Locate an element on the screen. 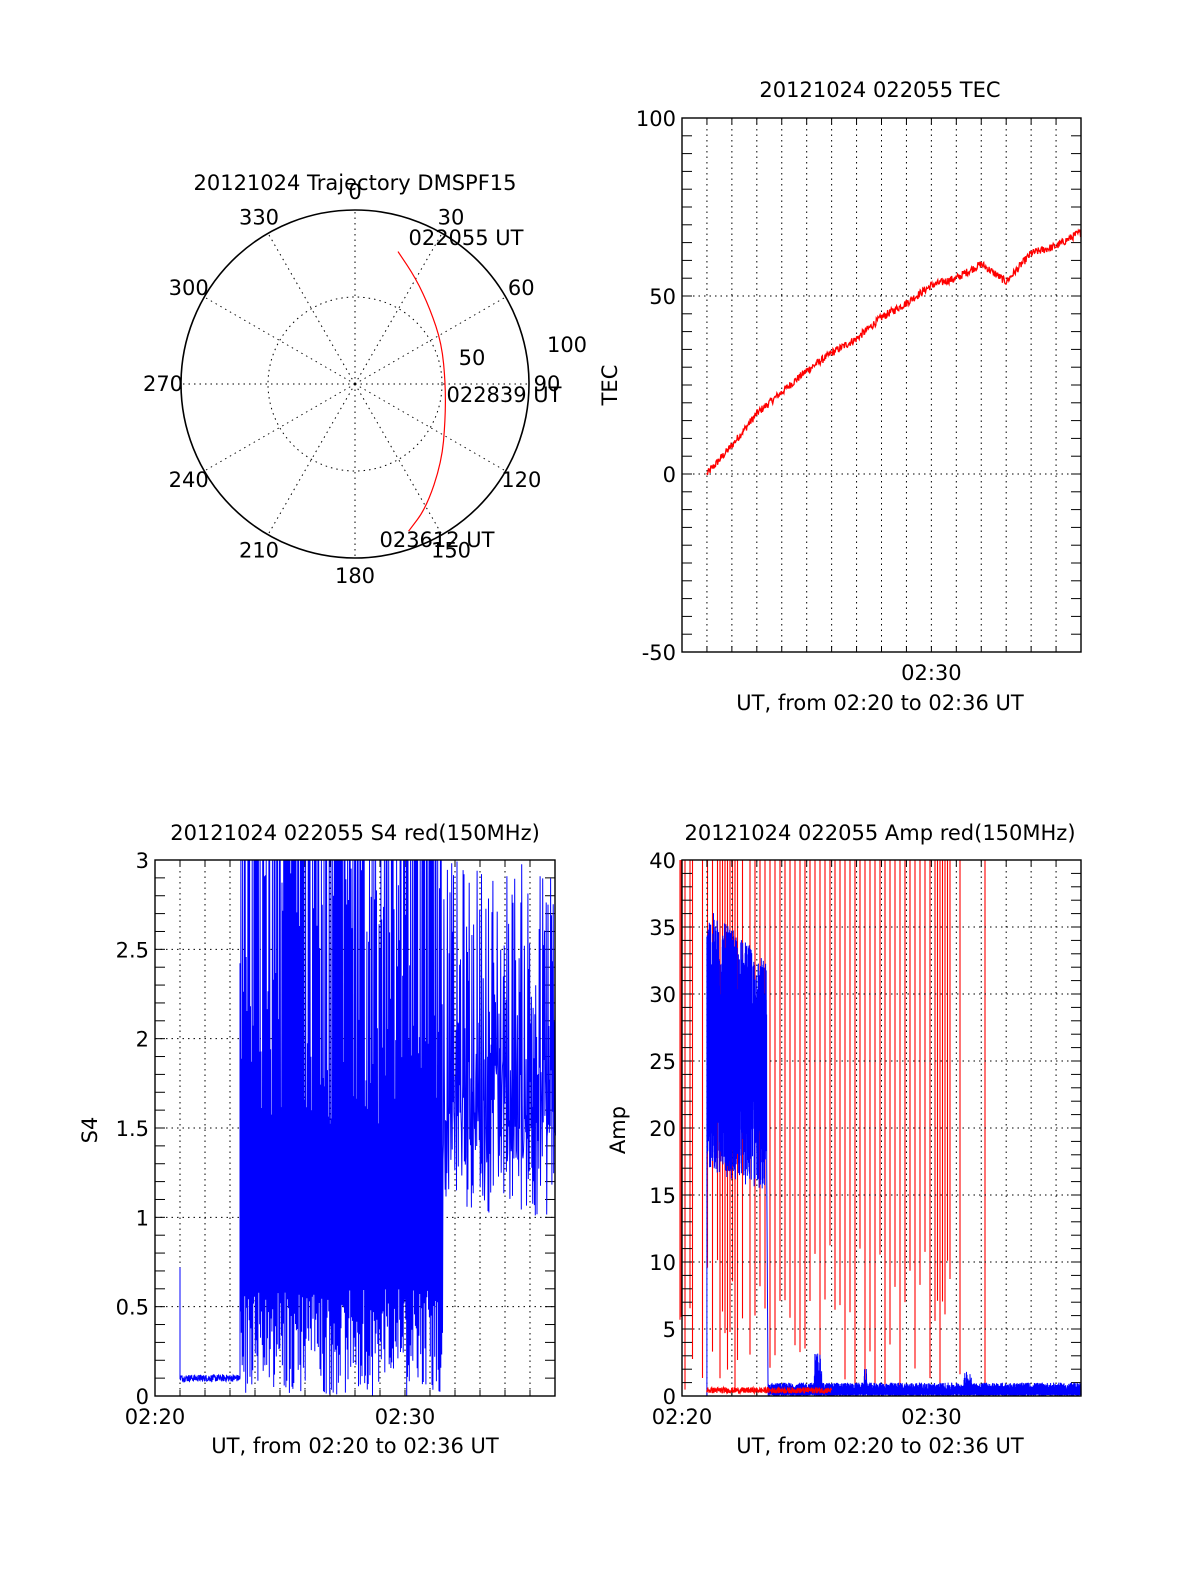  polar-outer-ring is located at coordinates (355, 384).